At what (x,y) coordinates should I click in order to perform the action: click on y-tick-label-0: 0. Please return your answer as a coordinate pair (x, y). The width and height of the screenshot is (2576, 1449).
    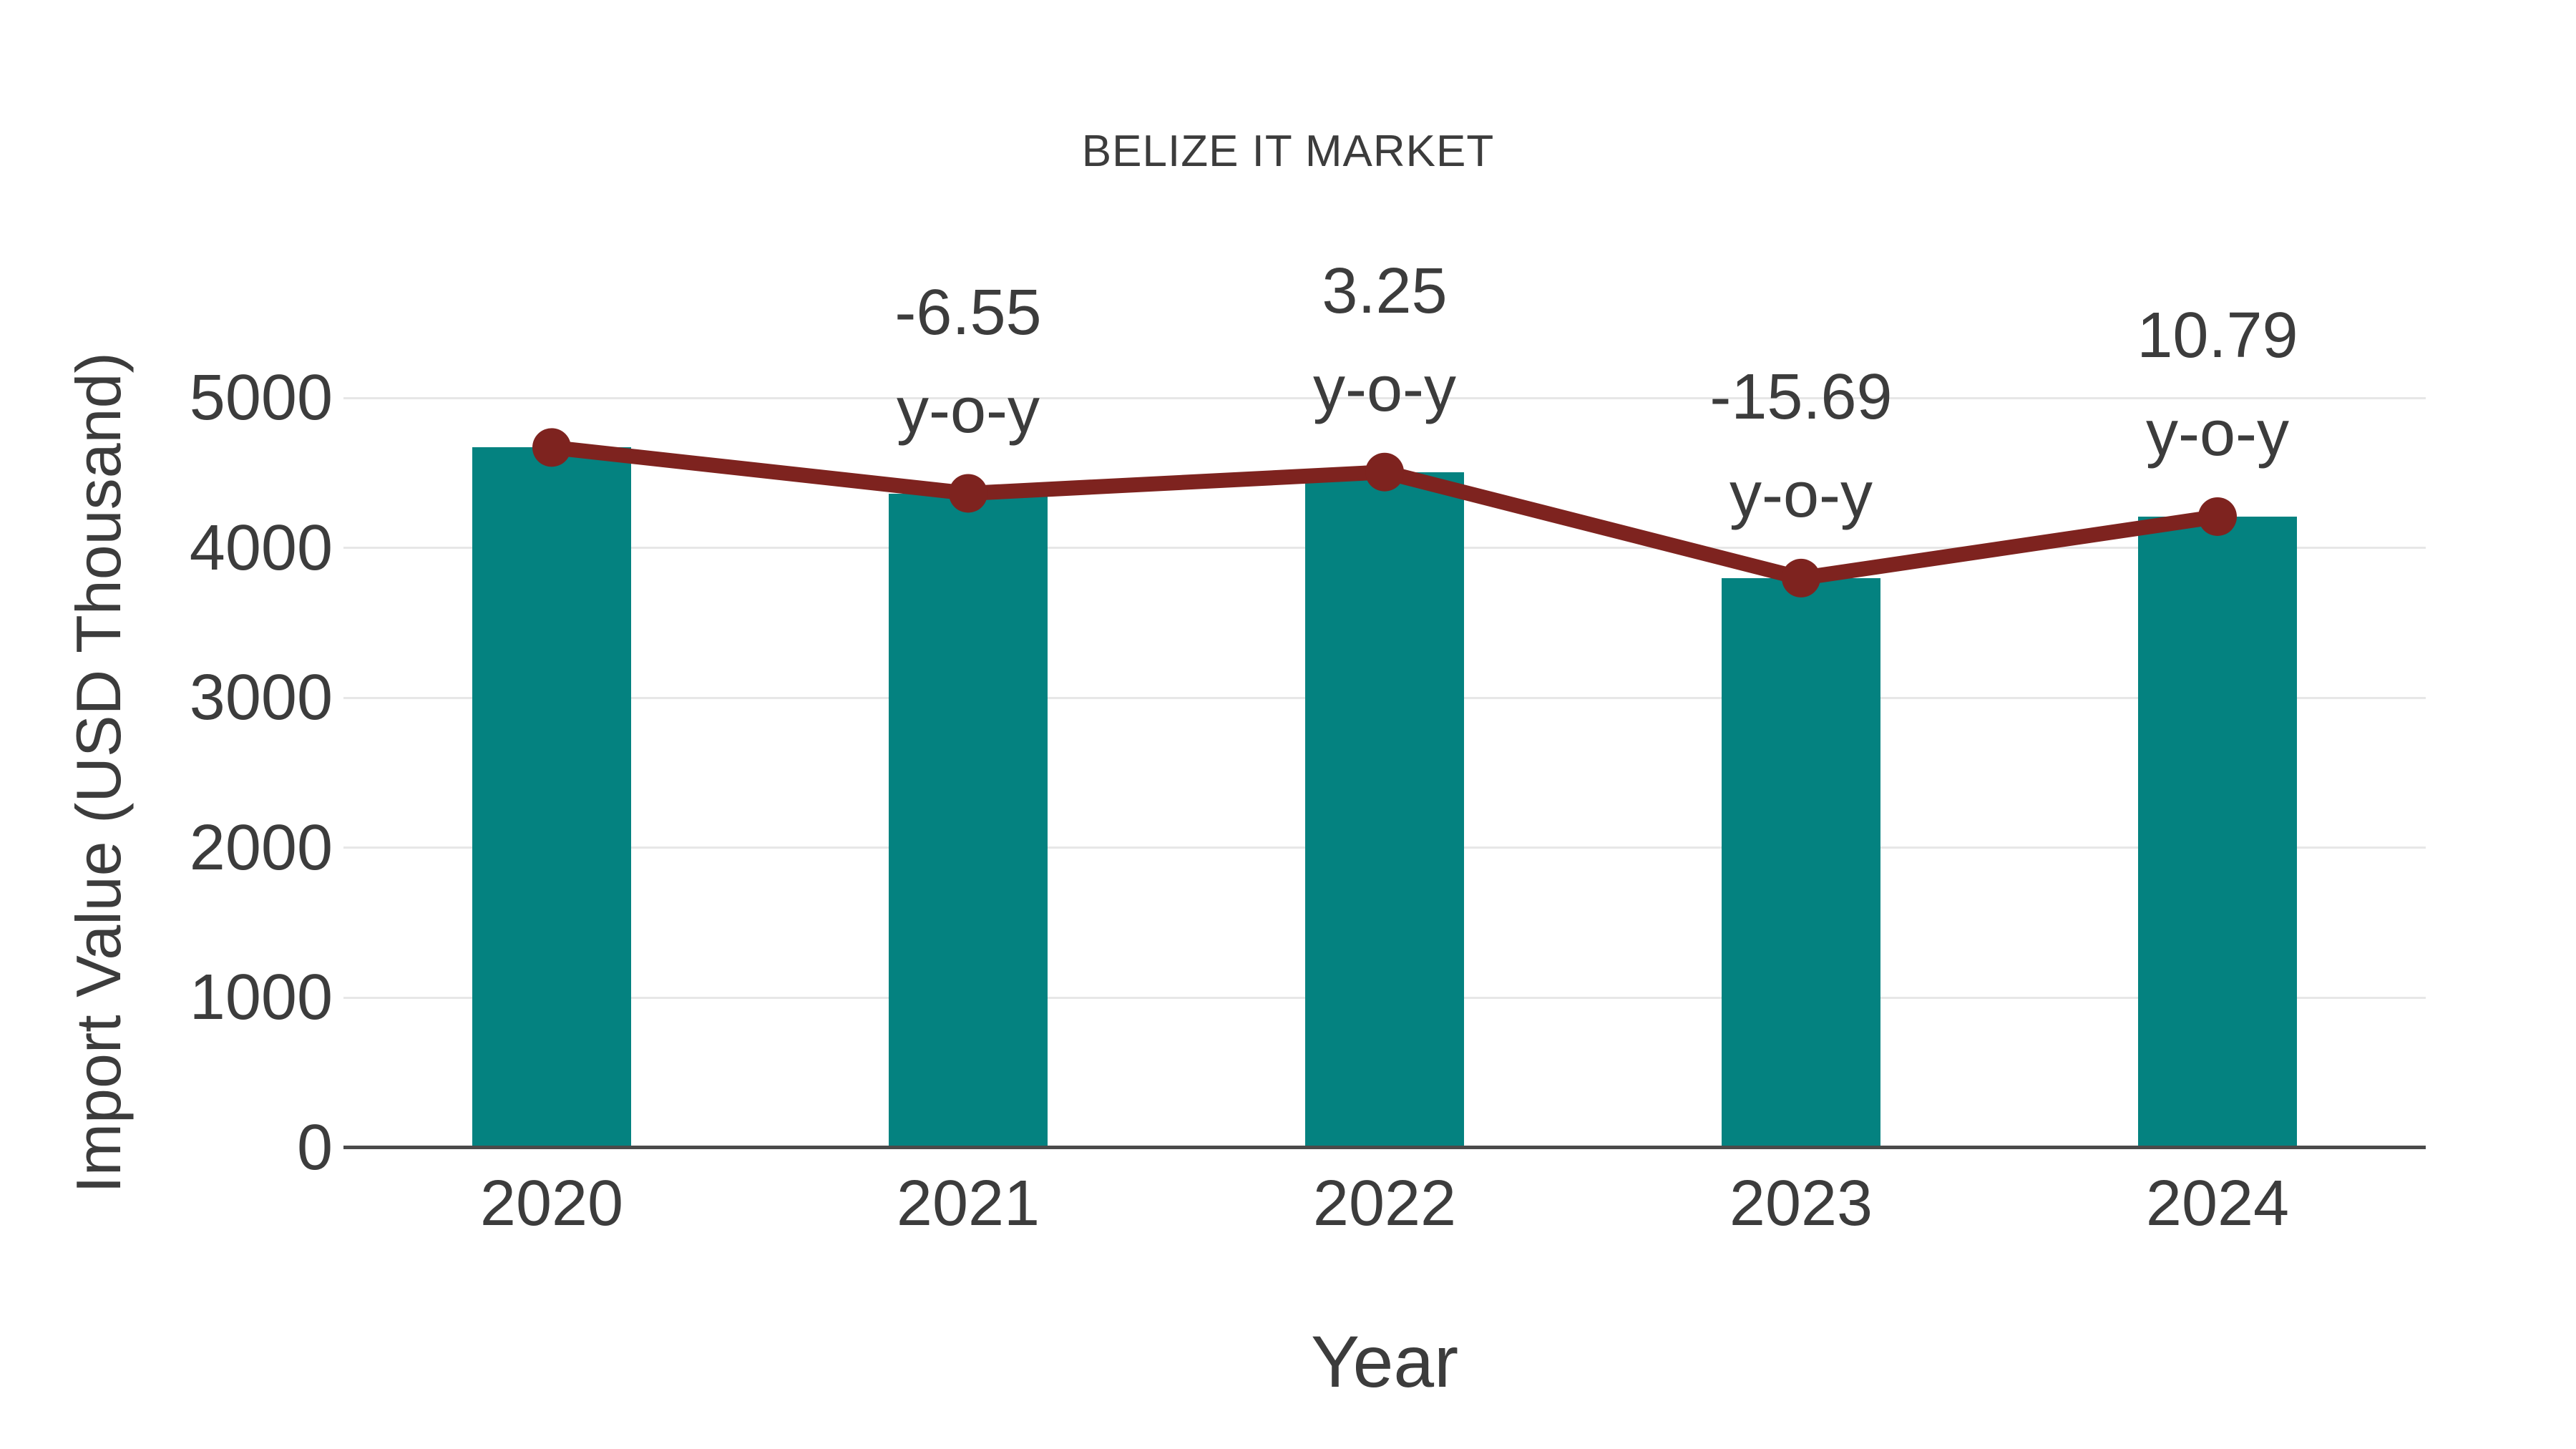
    Looking at the image, I should click on (314, 1148).